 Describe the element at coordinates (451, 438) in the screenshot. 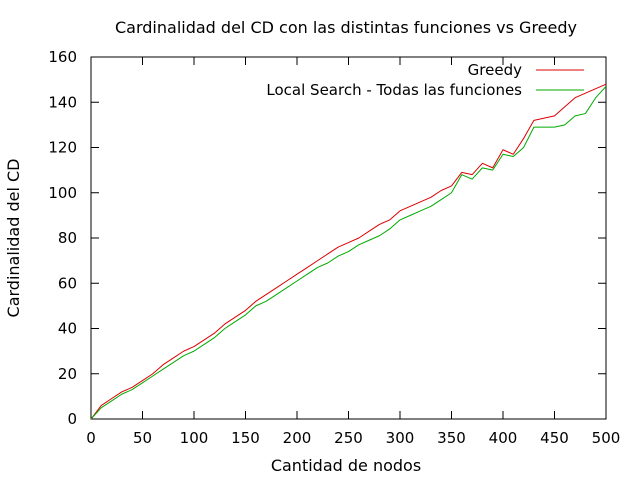

I see `x-tick-label: 350` at that location.